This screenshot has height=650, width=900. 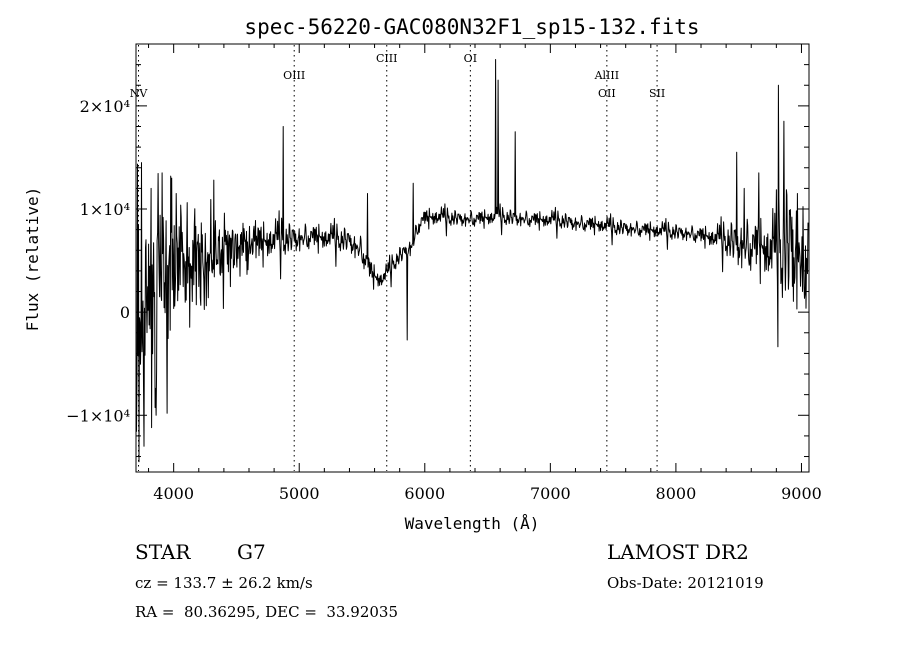 What do you see at coordinates (657, 93) in the screenshot?
I see `emission-line-label: SII` at bounding box center [657, 93].